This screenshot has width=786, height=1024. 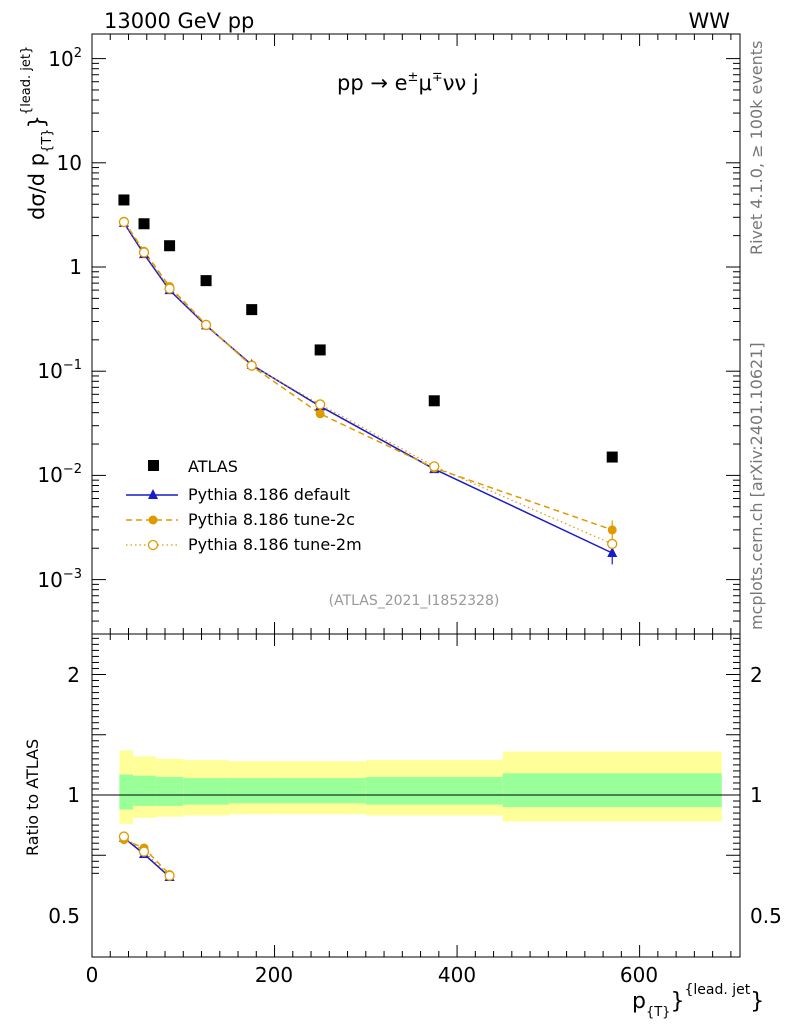 What do you see at coordinates (65, 58) in the screenshot?
I see `ytick-label-1e2: 10²` at bounding box center [65, 58].